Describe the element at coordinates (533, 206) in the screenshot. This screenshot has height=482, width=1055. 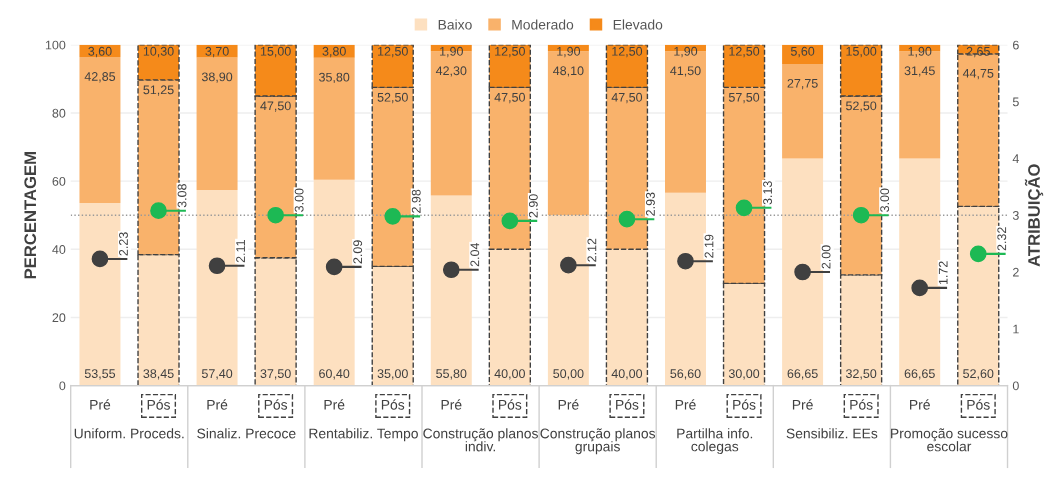
I see `data-label: 2.90` at that location.